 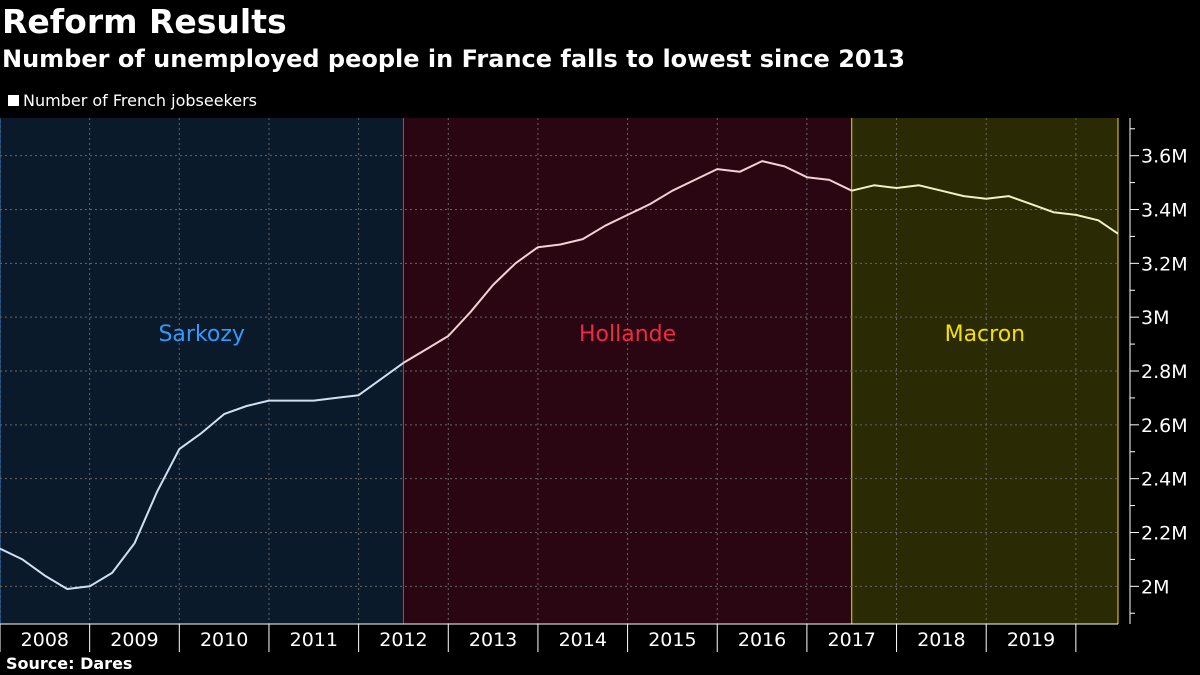 I want to click on y-tick-label: 2.8M, so click(x=1164, y=372).